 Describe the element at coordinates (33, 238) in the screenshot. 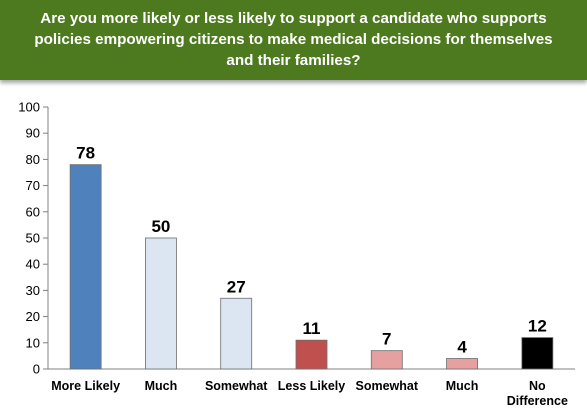

I see `y-tick-label: 50` at that location.